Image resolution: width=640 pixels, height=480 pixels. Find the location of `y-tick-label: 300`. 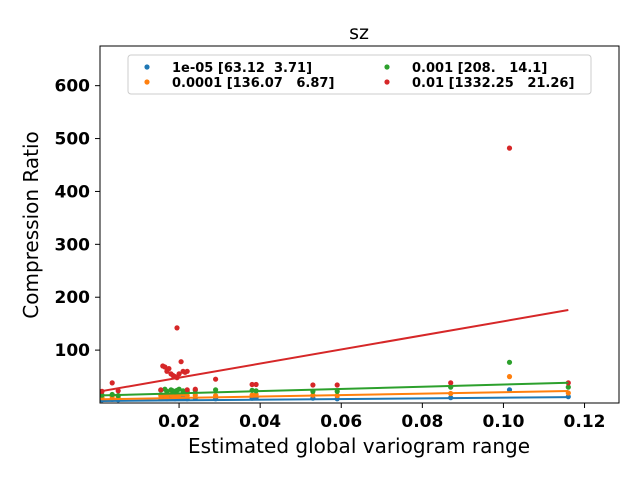

y-tick-label: 300 is located at coordinates (73, 245).